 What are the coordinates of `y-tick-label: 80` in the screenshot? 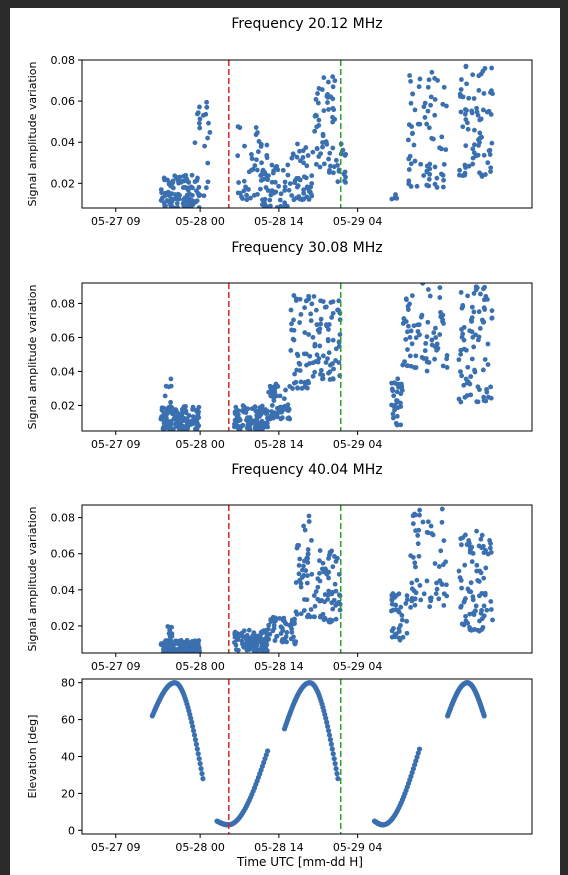 It's located at (68, 683).